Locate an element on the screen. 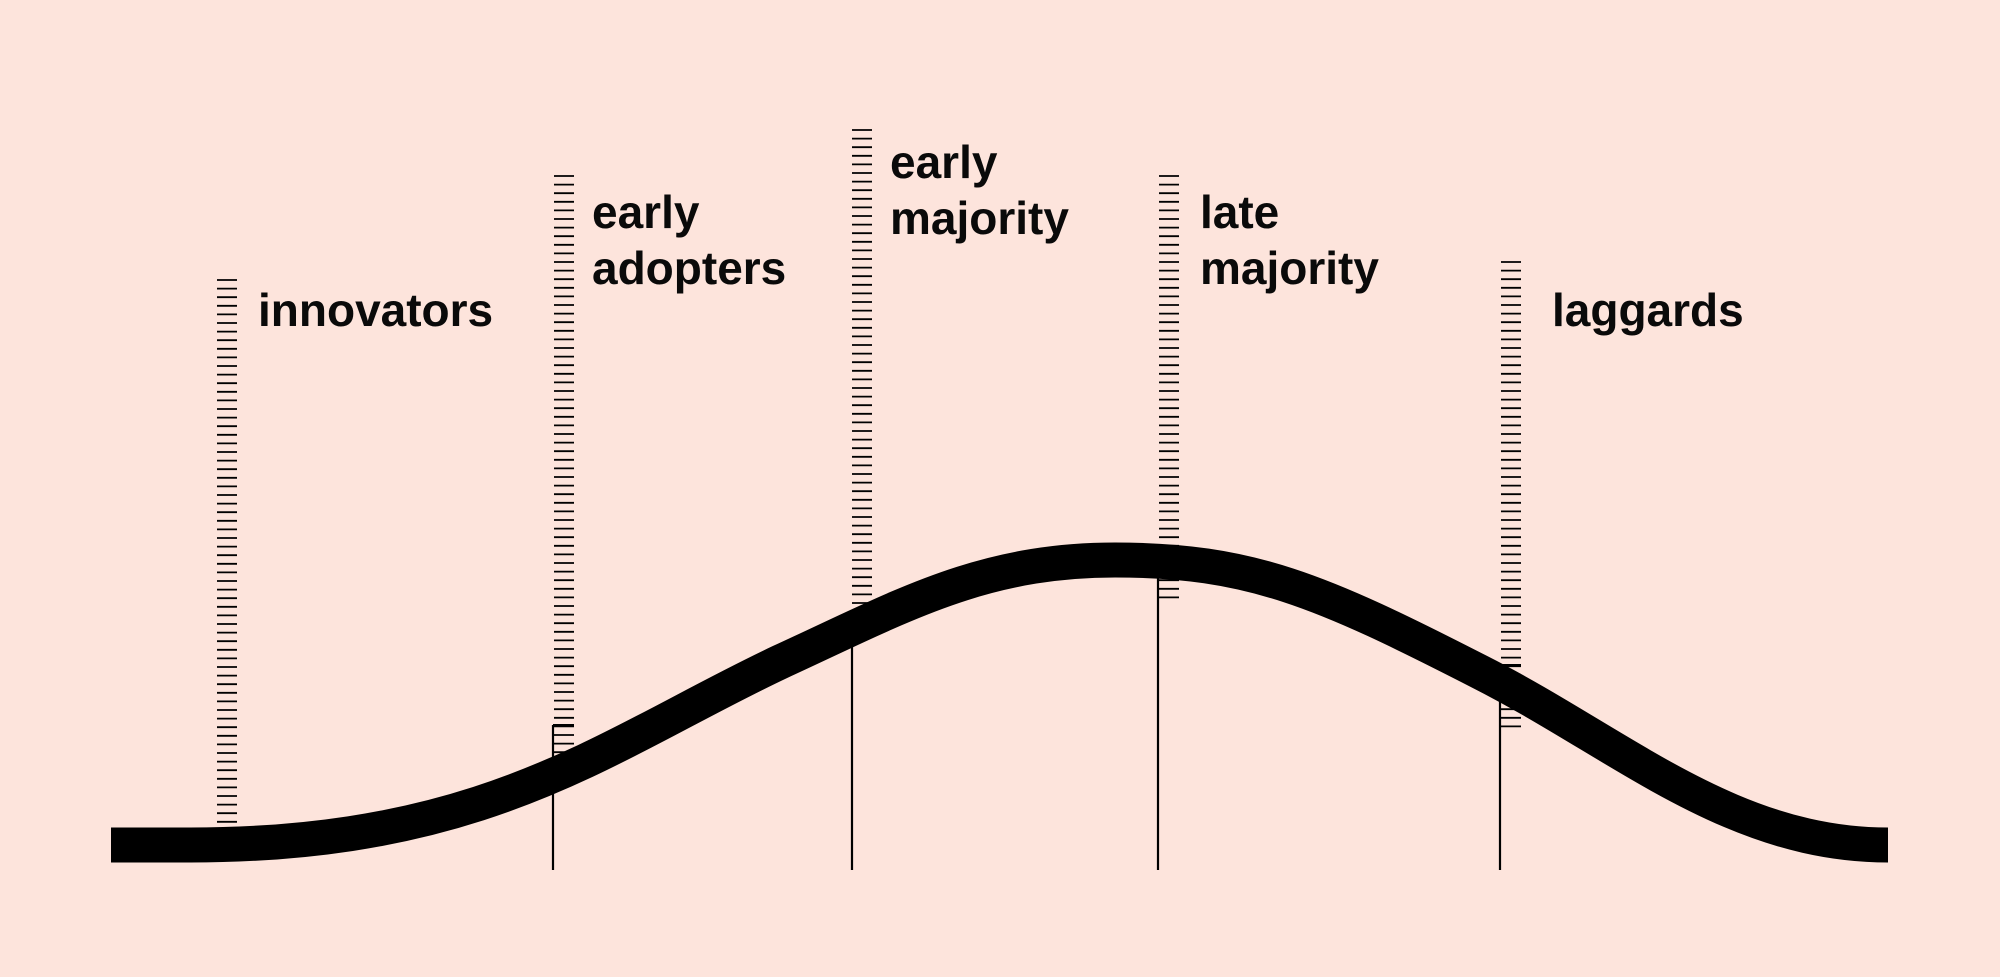  label-laggards: laggards is located at coordinates (1648, 310).